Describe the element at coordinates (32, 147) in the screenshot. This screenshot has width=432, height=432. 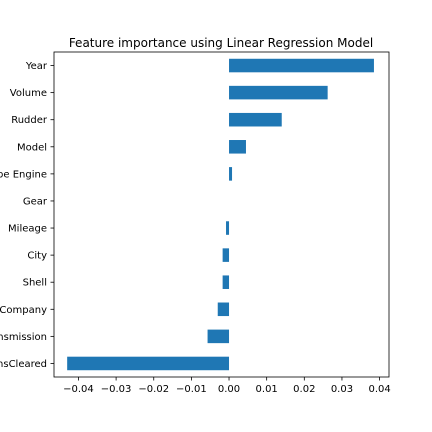
I see `y-tick-label: Model` at that location.